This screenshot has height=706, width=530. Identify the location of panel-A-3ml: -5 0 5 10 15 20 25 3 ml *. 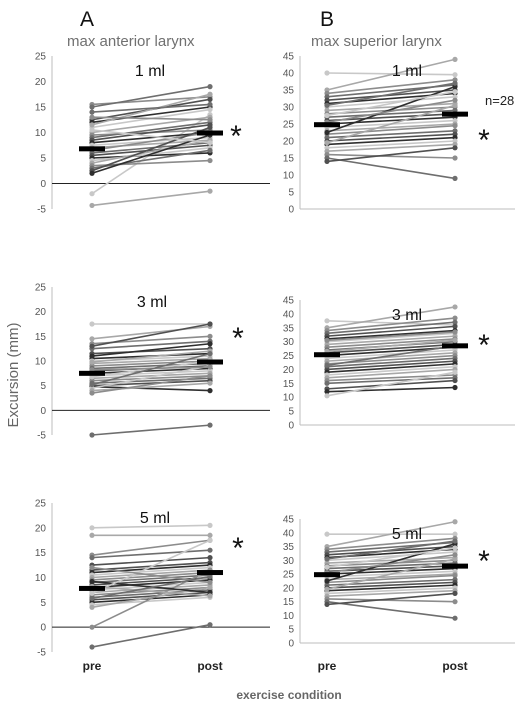
(152, 362).